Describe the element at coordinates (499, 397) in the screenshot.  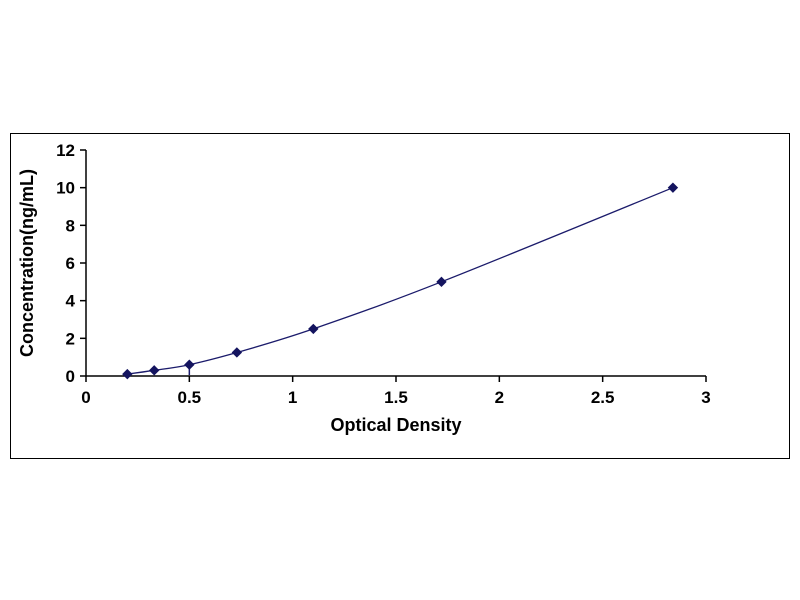
I see `x-tick-label: 2` at that location.